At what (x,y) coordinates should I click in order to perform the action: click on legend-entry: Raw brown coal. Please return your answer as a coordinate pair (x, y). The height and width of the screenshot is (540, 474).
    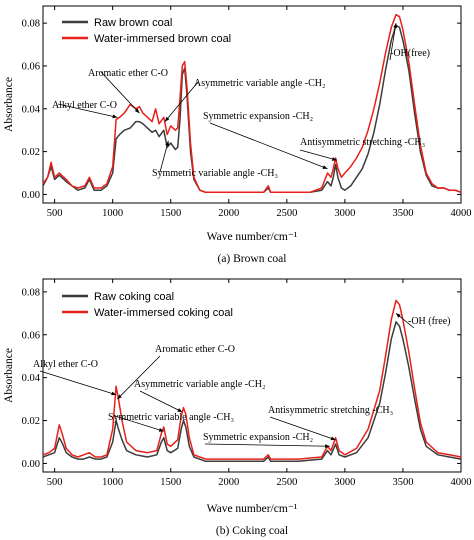
    Looking at the image, I should click on (133, 23).